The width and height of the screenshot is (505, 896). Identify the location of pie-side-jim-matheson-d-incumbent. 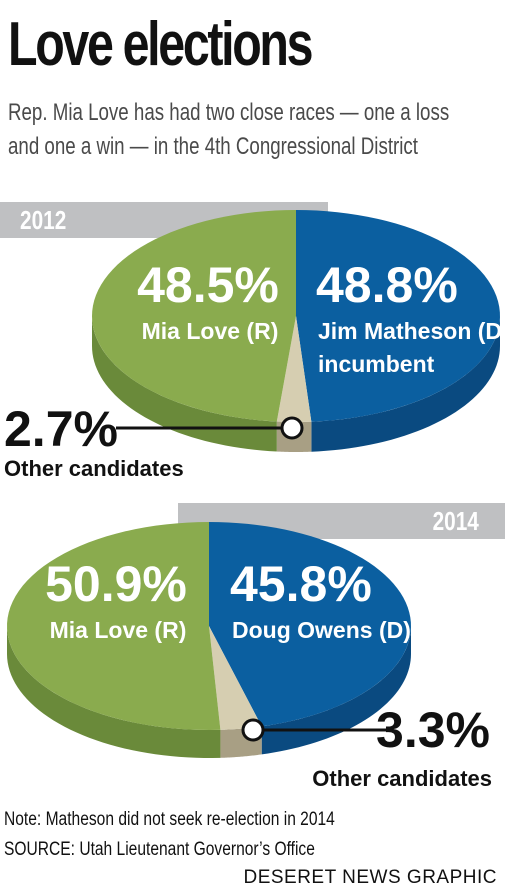
(405, 384).